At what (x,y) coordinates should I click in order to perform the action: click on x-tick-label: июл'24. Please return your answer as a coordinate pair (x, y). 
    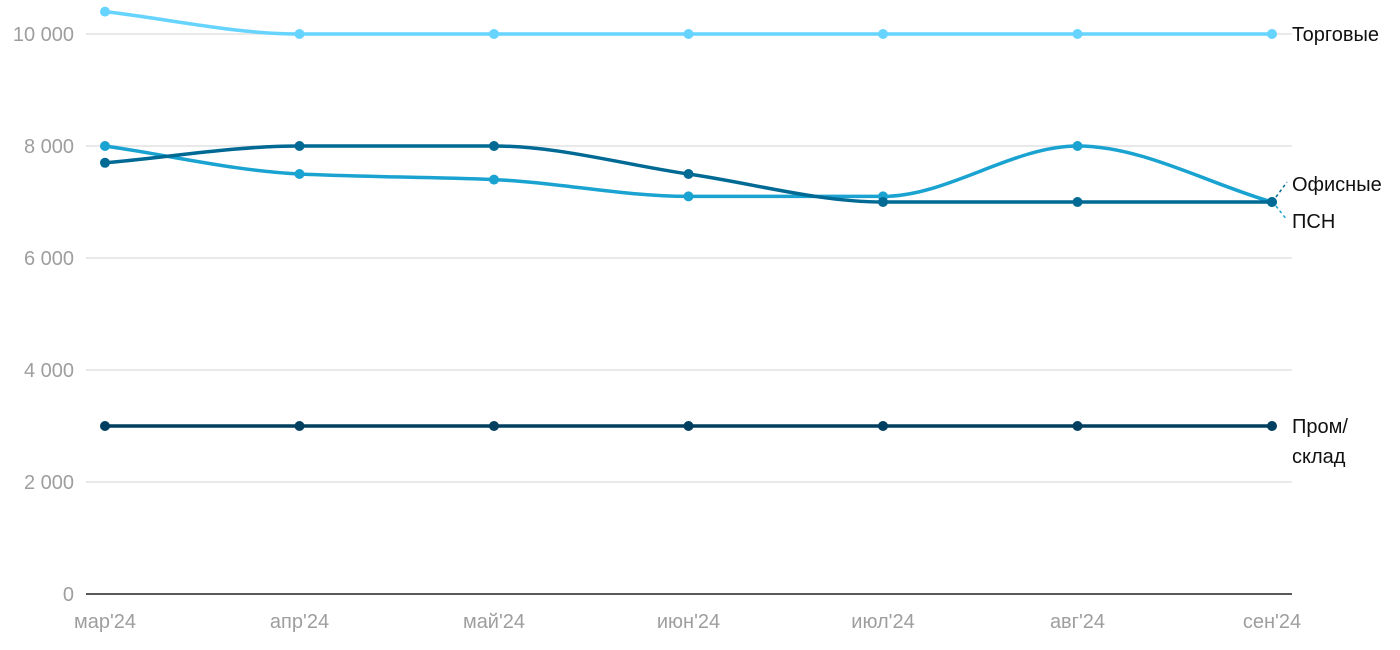
    Looking at the image, I should click on (882, 622).